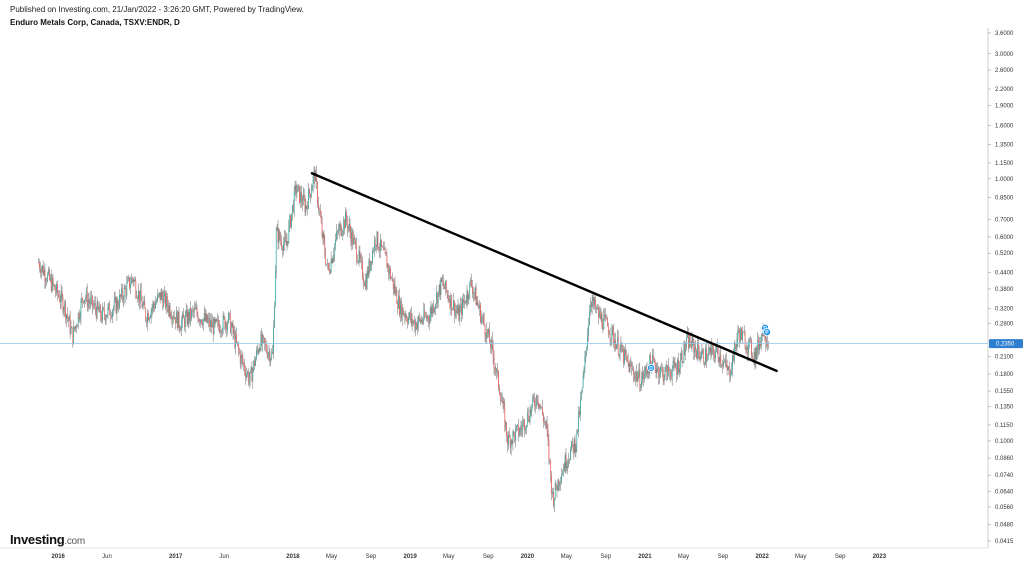 Image resolution: width=1024 pixels, height=564 pixels. What do you see at coordinates (371, 557) in the screenshot?
I see `x-tick-label: Sep` at bounding box center [371, 557].